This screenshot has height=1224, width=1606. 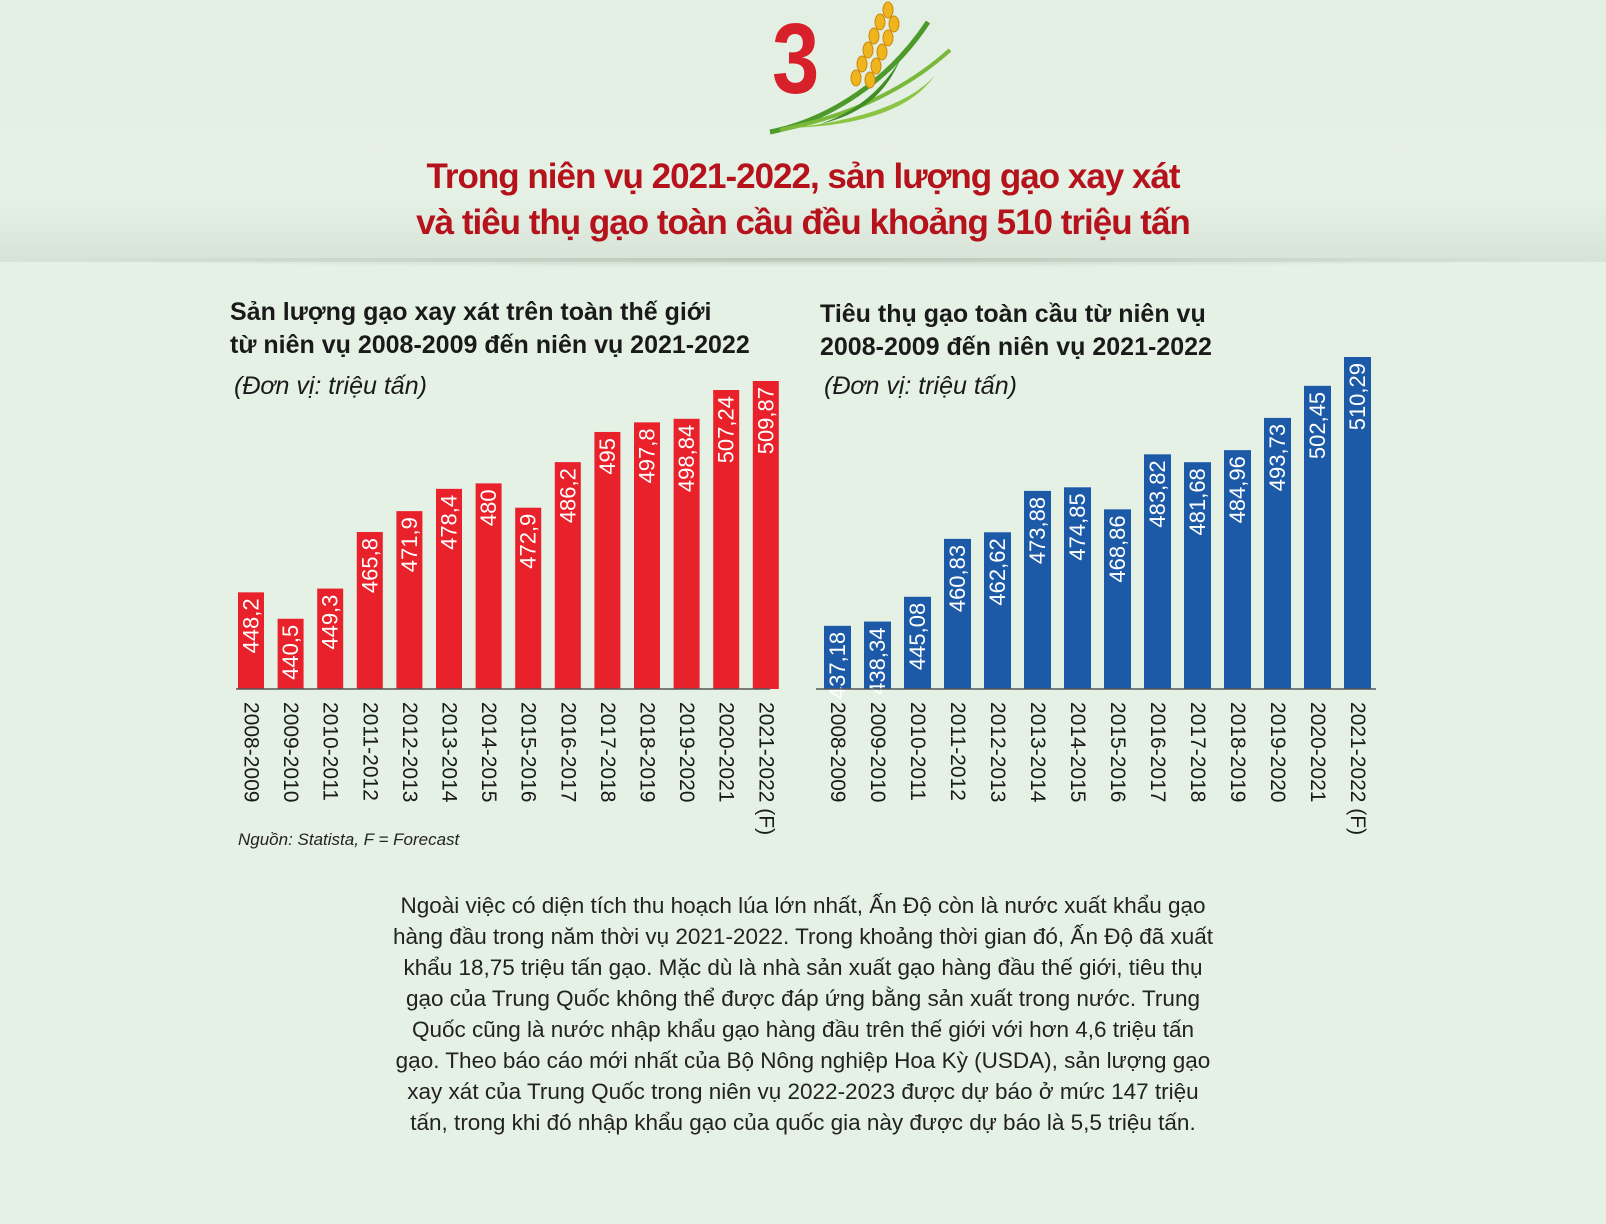 I want to click on production-category-label: 2013-2014, so click(x=449, y=752).